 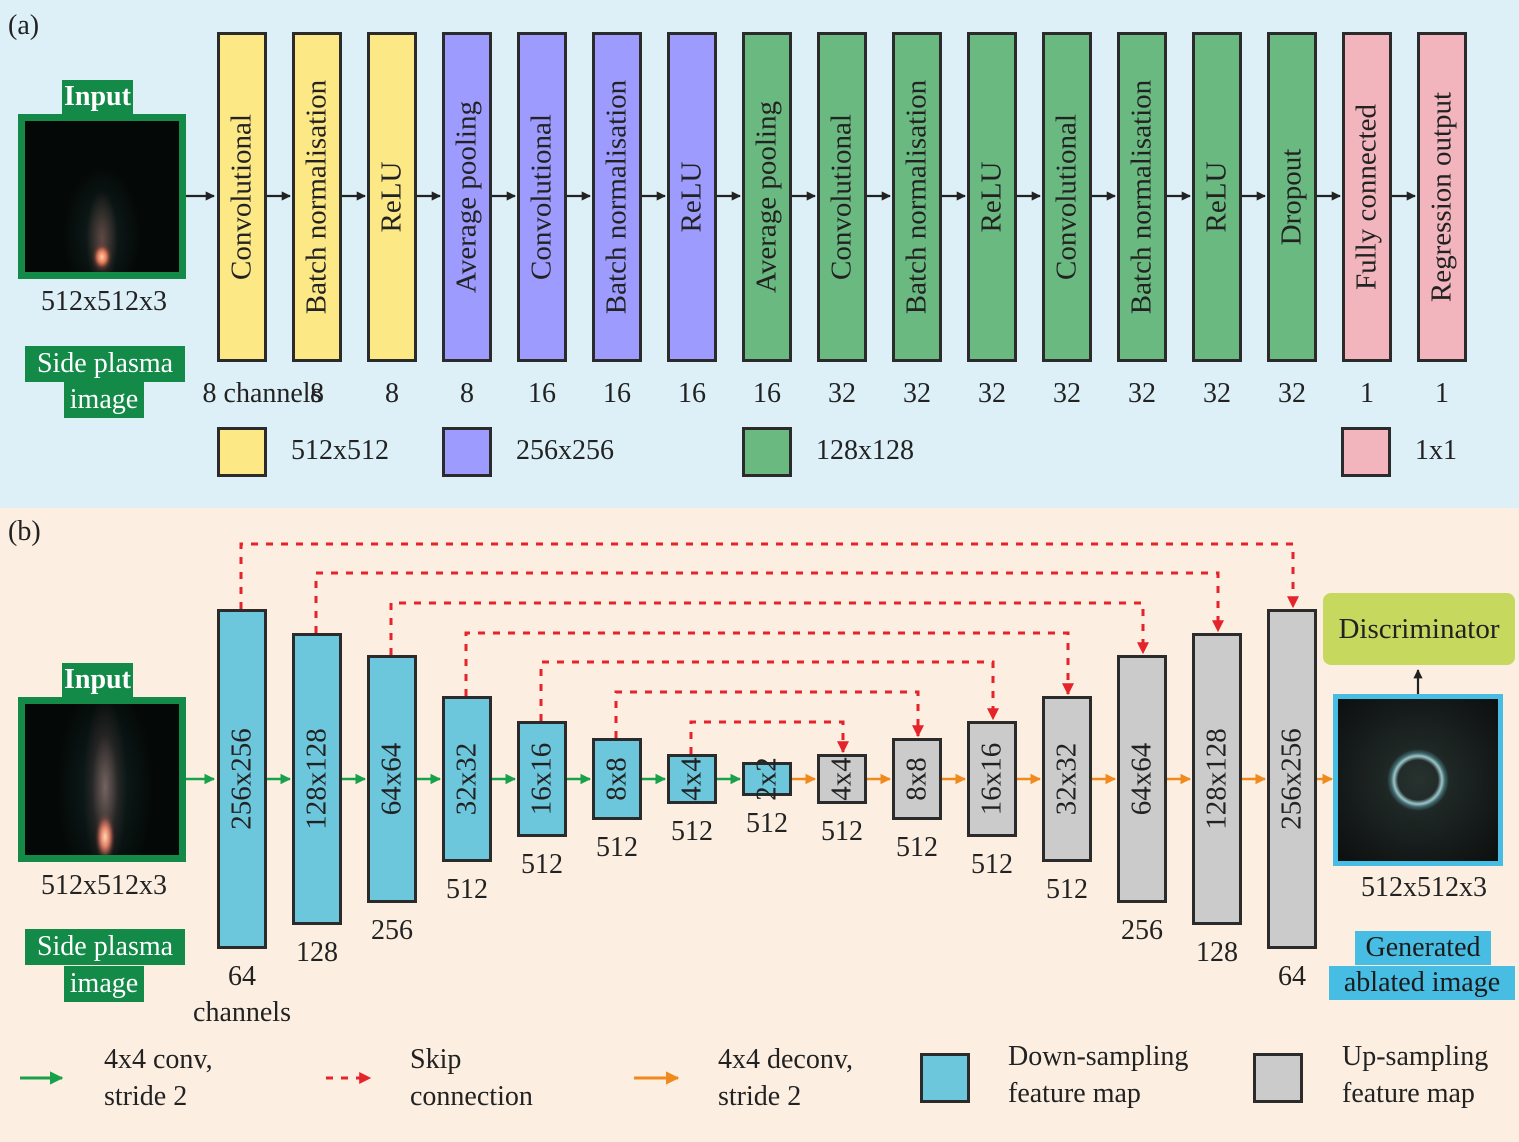 I want to click on down-feature-map: 16x16, so click(x=542, y=779).